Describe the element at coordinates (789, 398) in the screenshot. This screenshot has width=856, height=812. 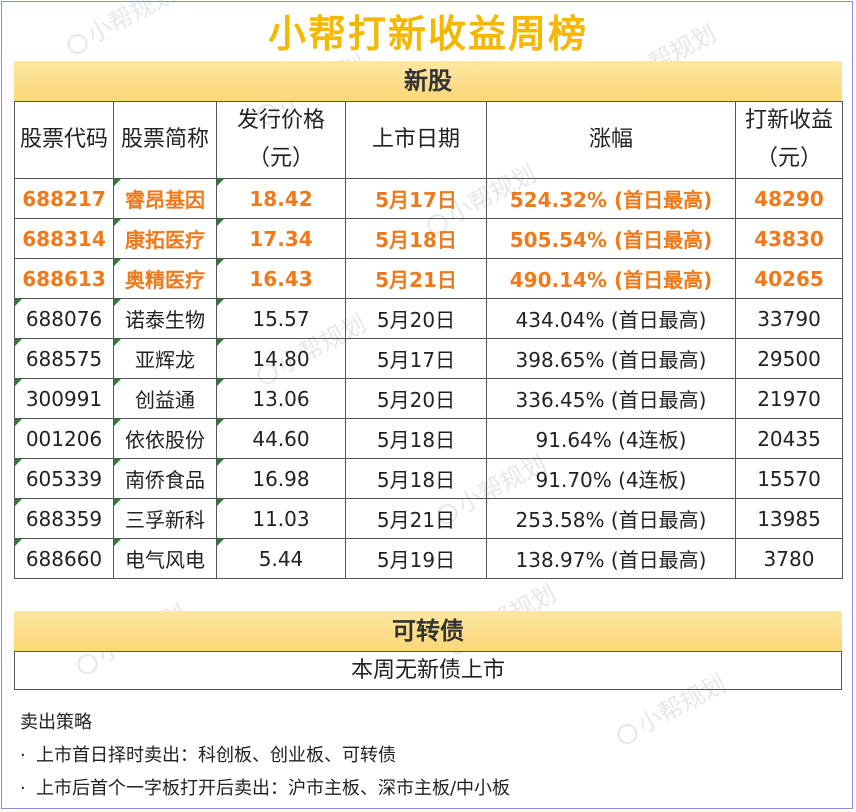
I see `cell-profit: 21970` at that location.